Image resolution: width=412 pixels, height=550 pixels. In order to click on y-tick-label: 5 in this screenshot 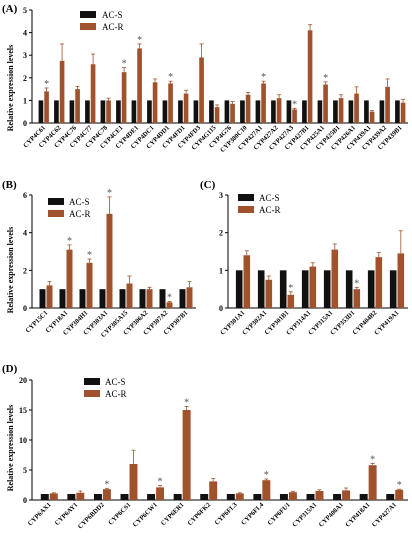, I will do `click(25, 10)`.